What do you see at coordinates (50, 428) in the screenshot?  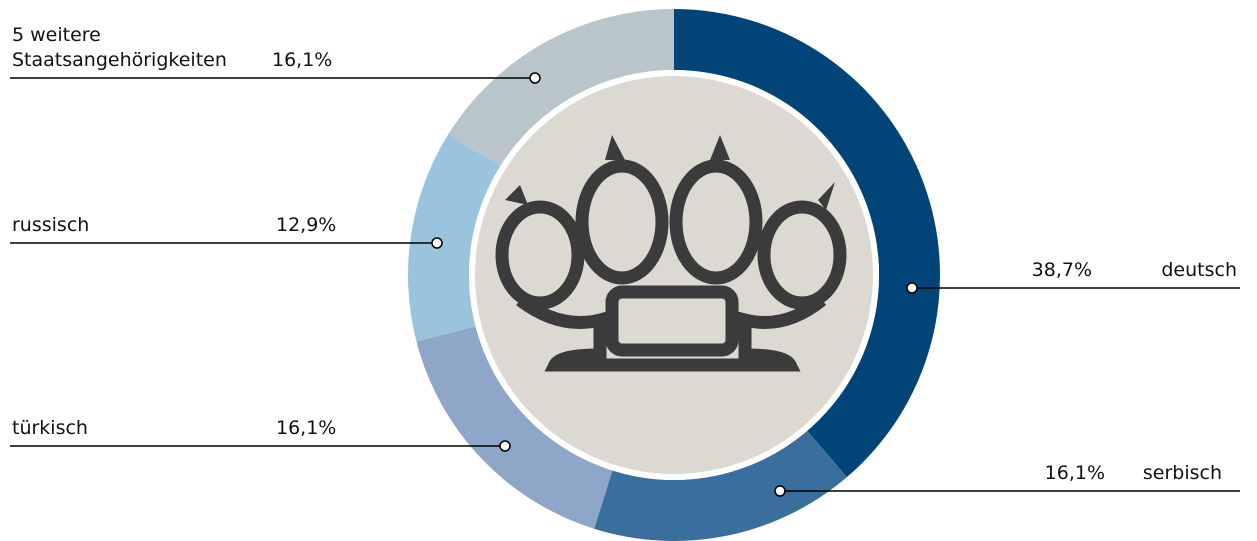 I see `category-label: türkisch` at bounding box center [50, 428].